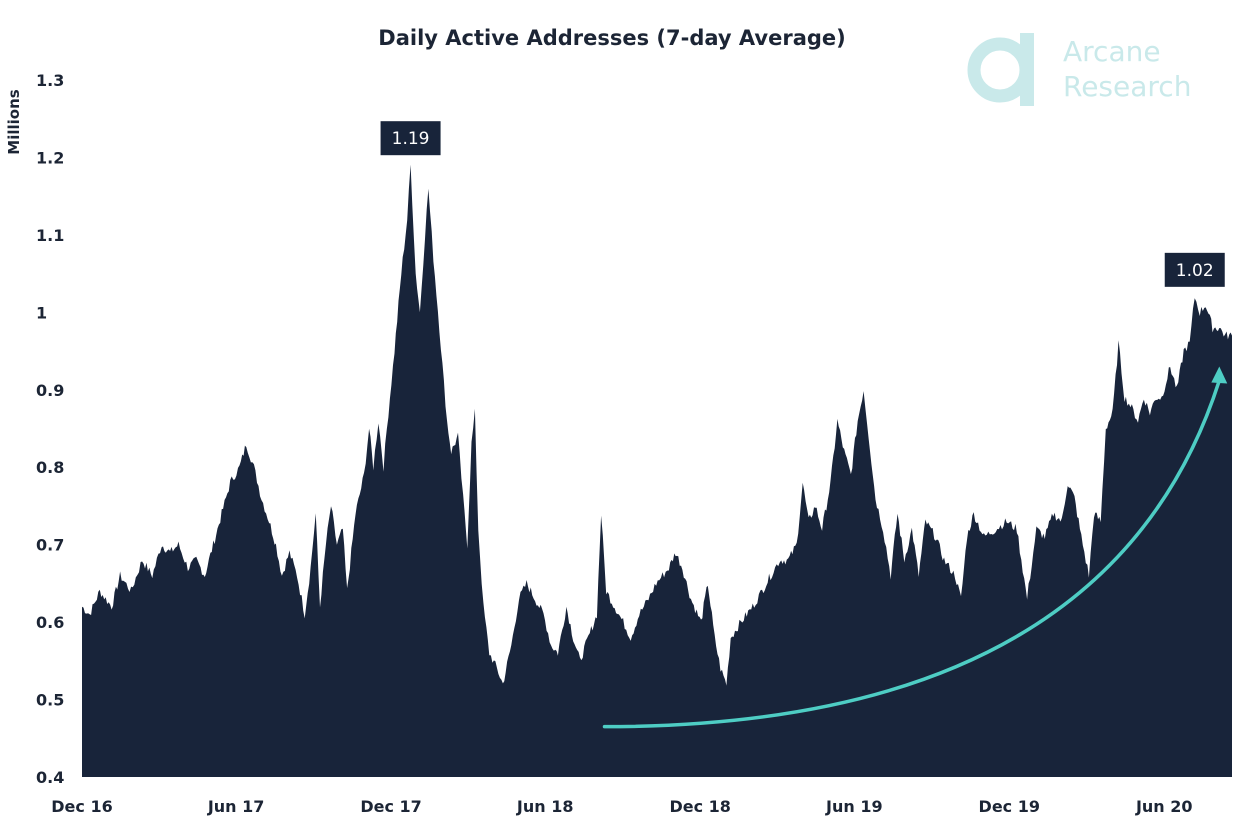 This screenshot has width=1258, height=828. What do you see at coordinates (50, 777) in the screenshot?
I see `y-tick-label: 0.4` at bounding box center [50, 777].